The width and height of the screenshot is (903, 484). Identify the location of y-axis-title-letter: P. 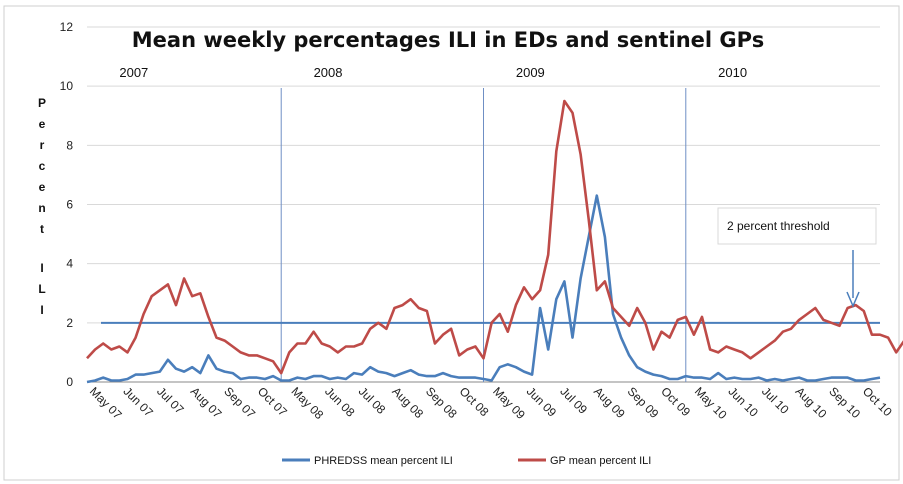
(42, 103).